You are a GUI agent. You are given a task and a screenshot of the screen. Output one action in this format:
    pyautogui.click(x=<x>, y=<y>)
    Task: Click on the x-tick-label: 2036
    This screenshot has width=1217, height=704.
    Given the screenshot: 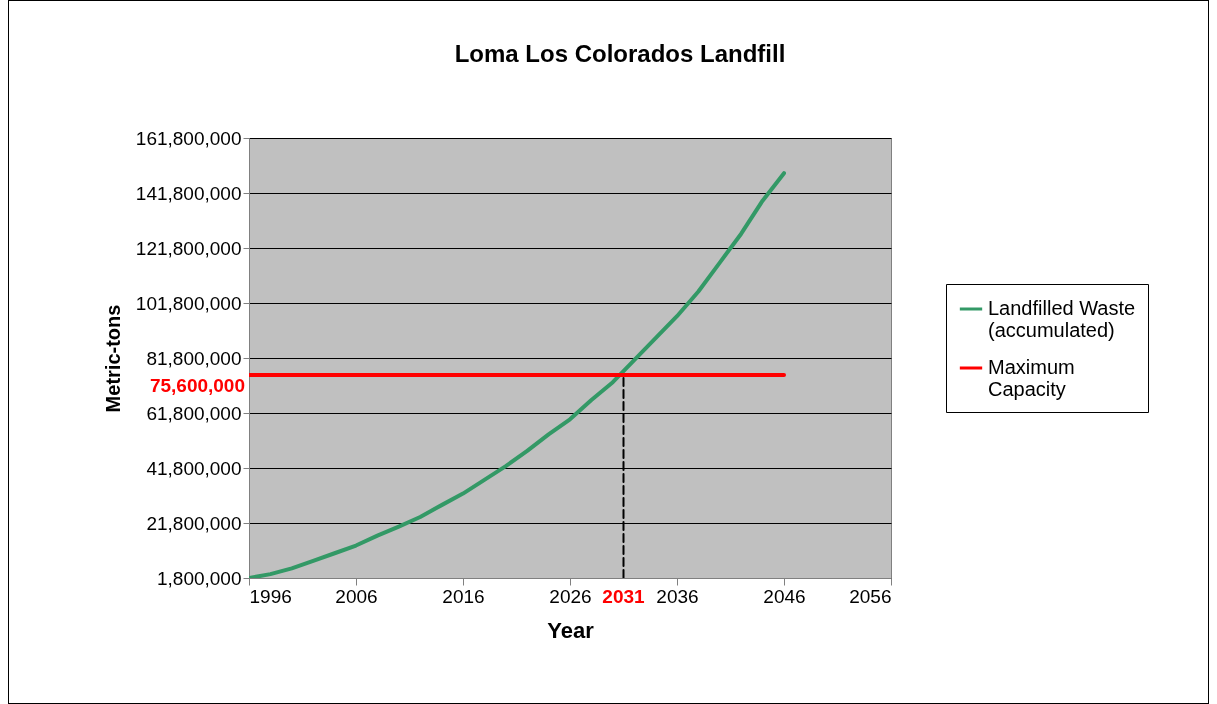 What is the action you would take?
    pyautogui.click(x=677, y=596)
    